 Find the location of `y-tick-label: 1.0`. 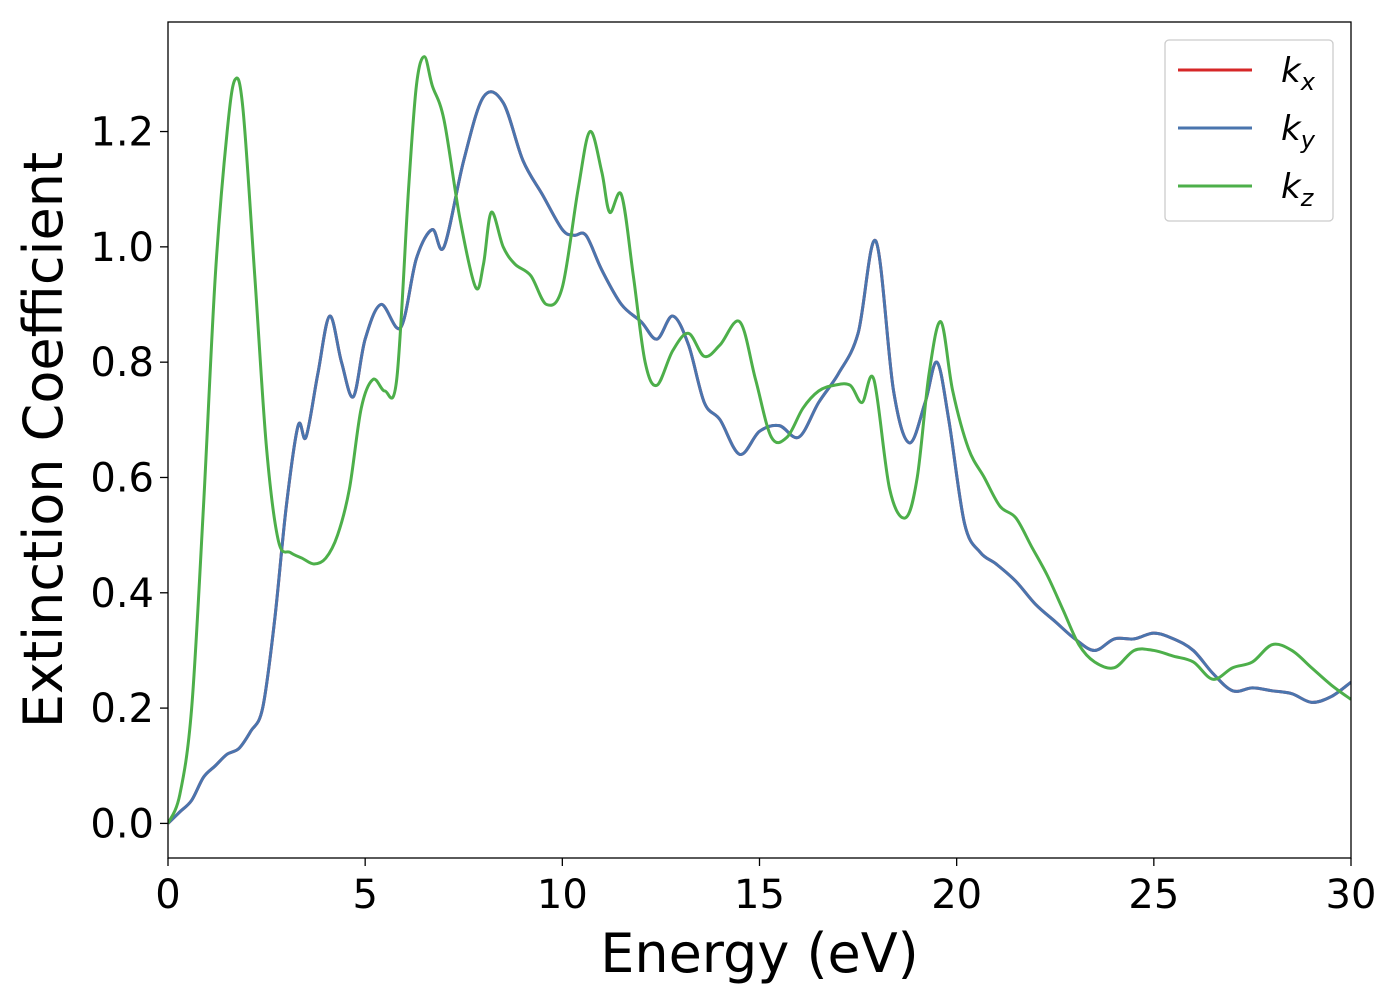

y-tick-label: 1.0 is located at coordinates (122, 248).